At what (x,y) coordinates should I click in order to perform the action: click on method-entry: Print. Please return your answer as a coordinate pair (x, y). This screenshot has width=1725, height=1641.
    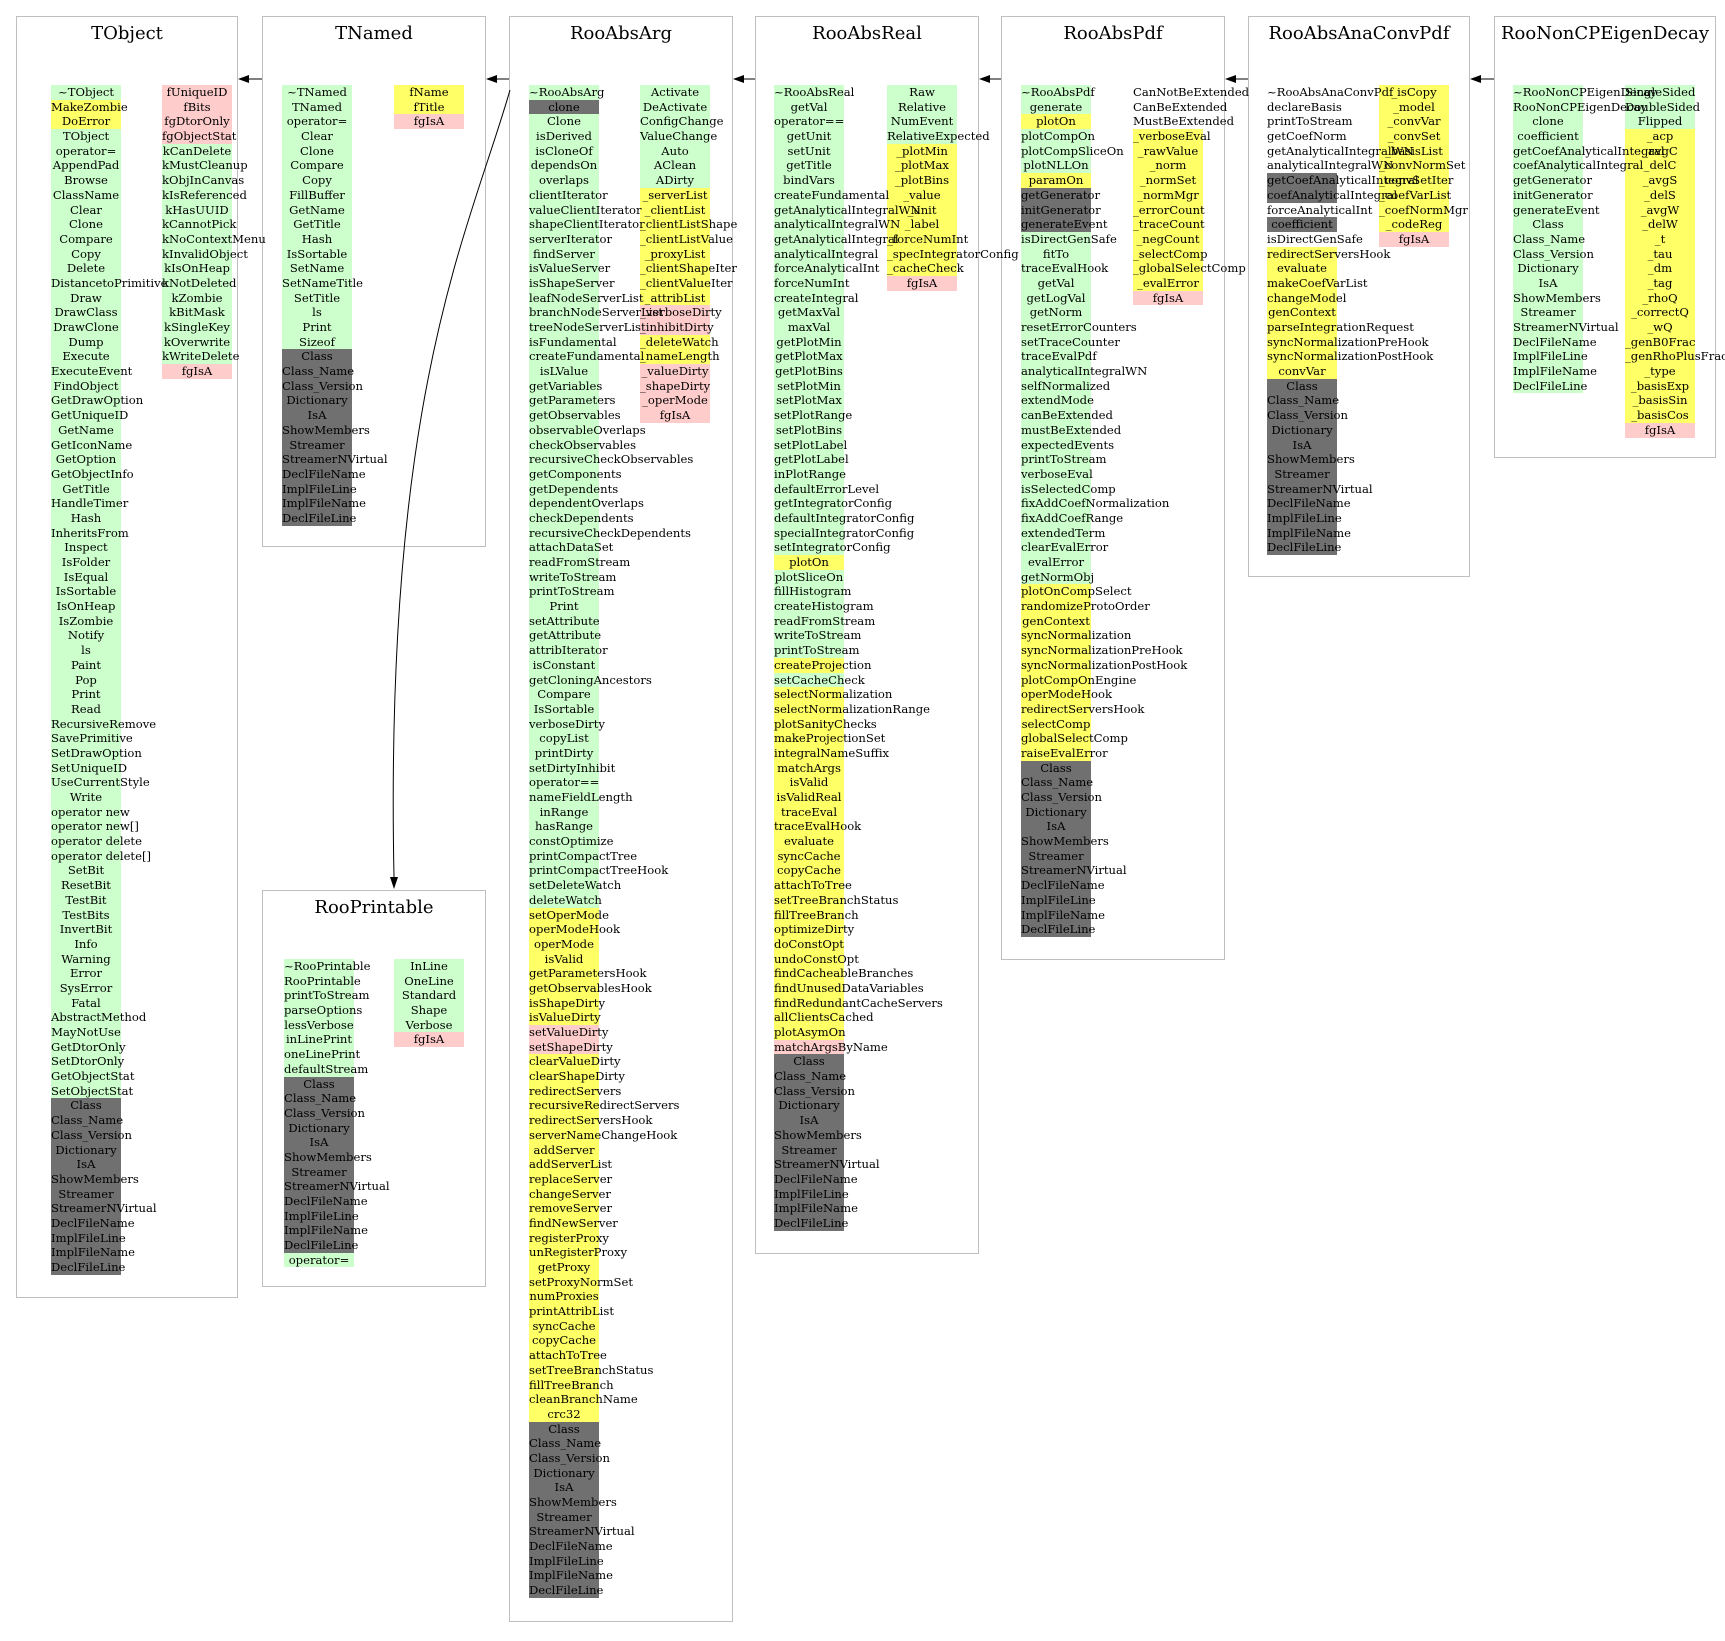
    Looking at the image, I should click on (86, 694).